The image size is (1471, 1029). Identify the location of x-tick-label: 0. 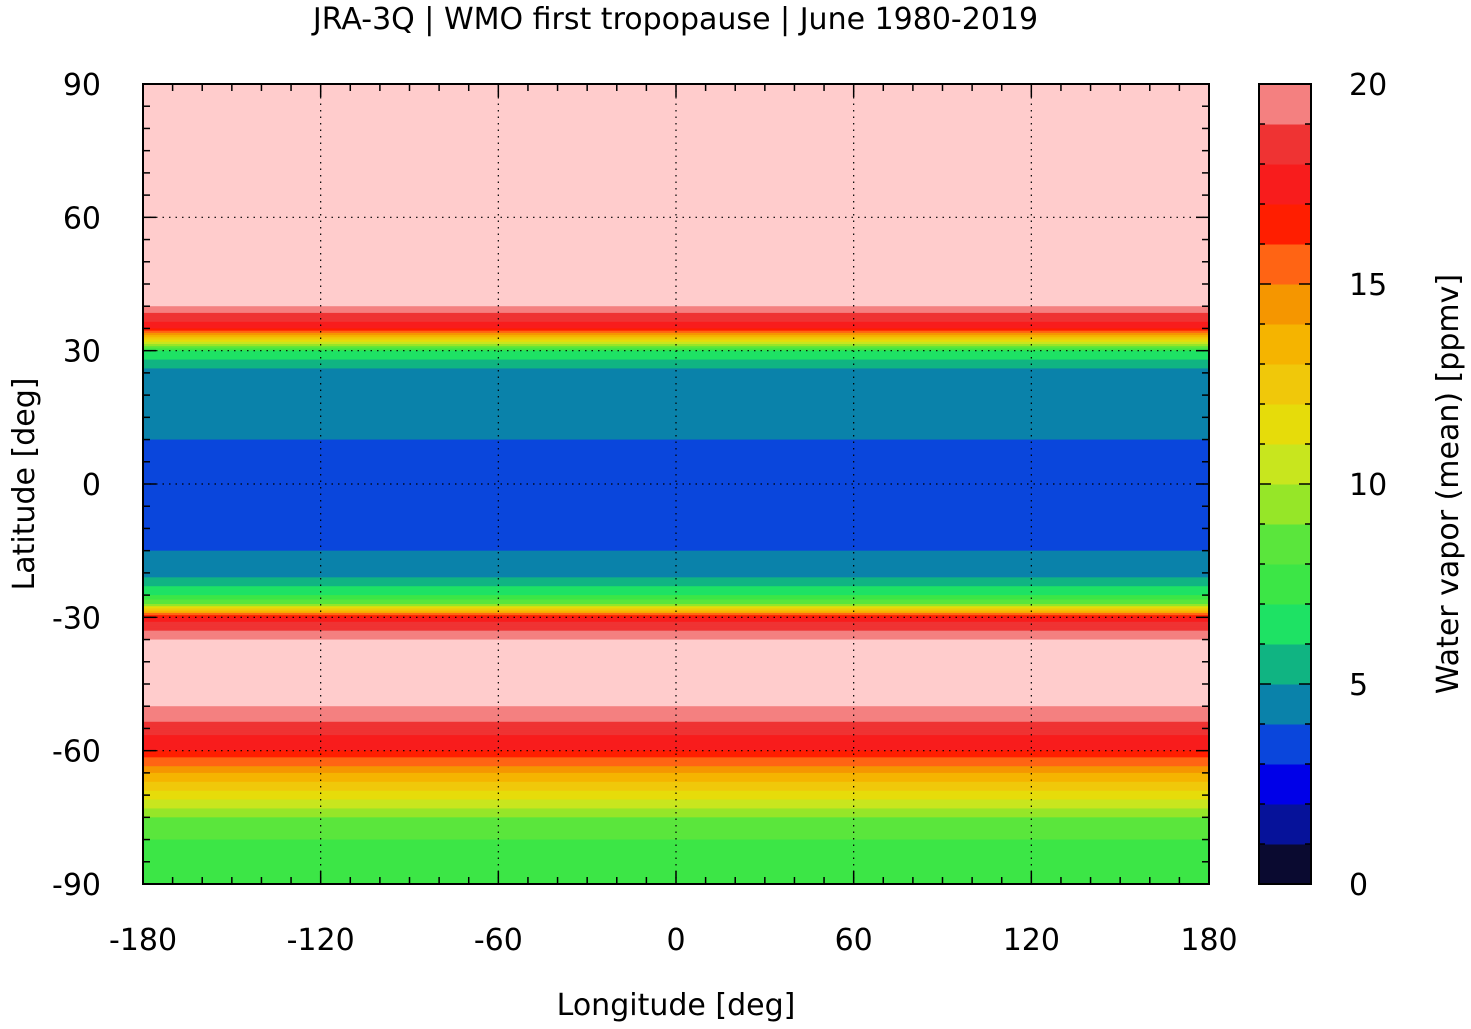
(675, 940).